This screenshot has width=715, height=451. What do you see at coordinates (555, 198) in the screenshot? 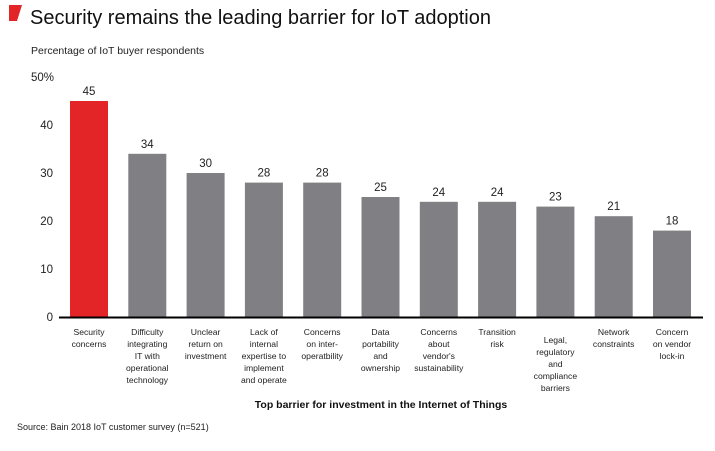
I see `data-label: 23` at bounding box center [555, 198].